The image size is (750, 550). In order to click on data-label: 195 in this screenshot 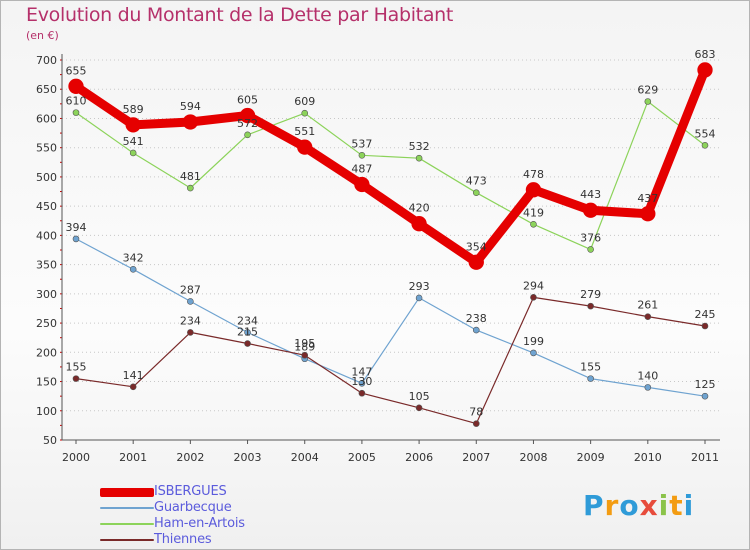, I will do `click(304, 343)`.